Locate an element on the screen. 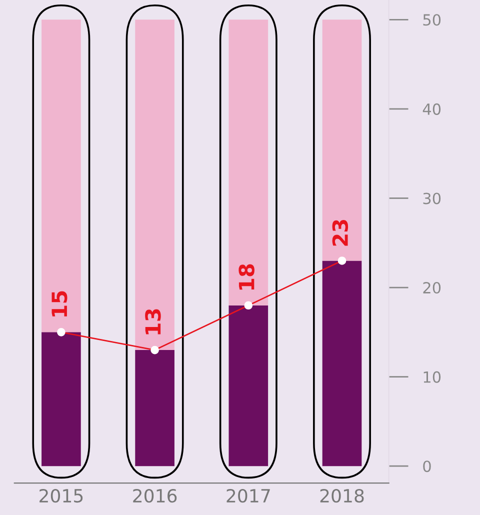 The height and width of the screenshot is (515, 480). y-tick-label: 10 is located at coordinates (432, 377).